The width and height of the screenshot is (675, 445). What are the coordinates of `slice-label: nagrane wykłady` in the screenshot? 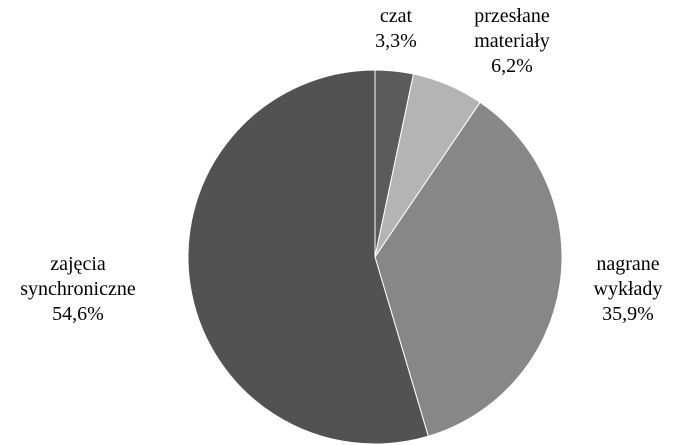 It's located at (628, 276).